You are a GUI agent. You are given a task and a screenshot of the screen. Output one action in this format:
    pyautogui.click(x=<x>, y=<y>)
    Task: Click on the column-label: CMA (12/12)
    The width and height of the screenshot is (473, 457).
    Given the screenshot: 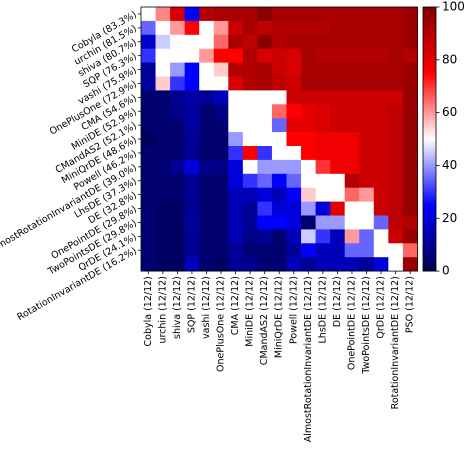 What is the action you would take?
    pyautogui.click(x=235, y=305)
    